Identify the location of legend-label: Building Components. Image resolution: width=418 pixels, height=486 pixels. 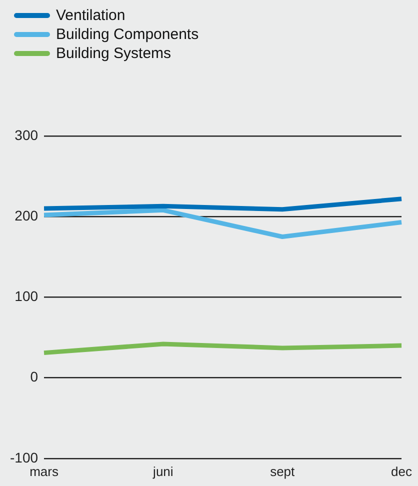
(127, 34).